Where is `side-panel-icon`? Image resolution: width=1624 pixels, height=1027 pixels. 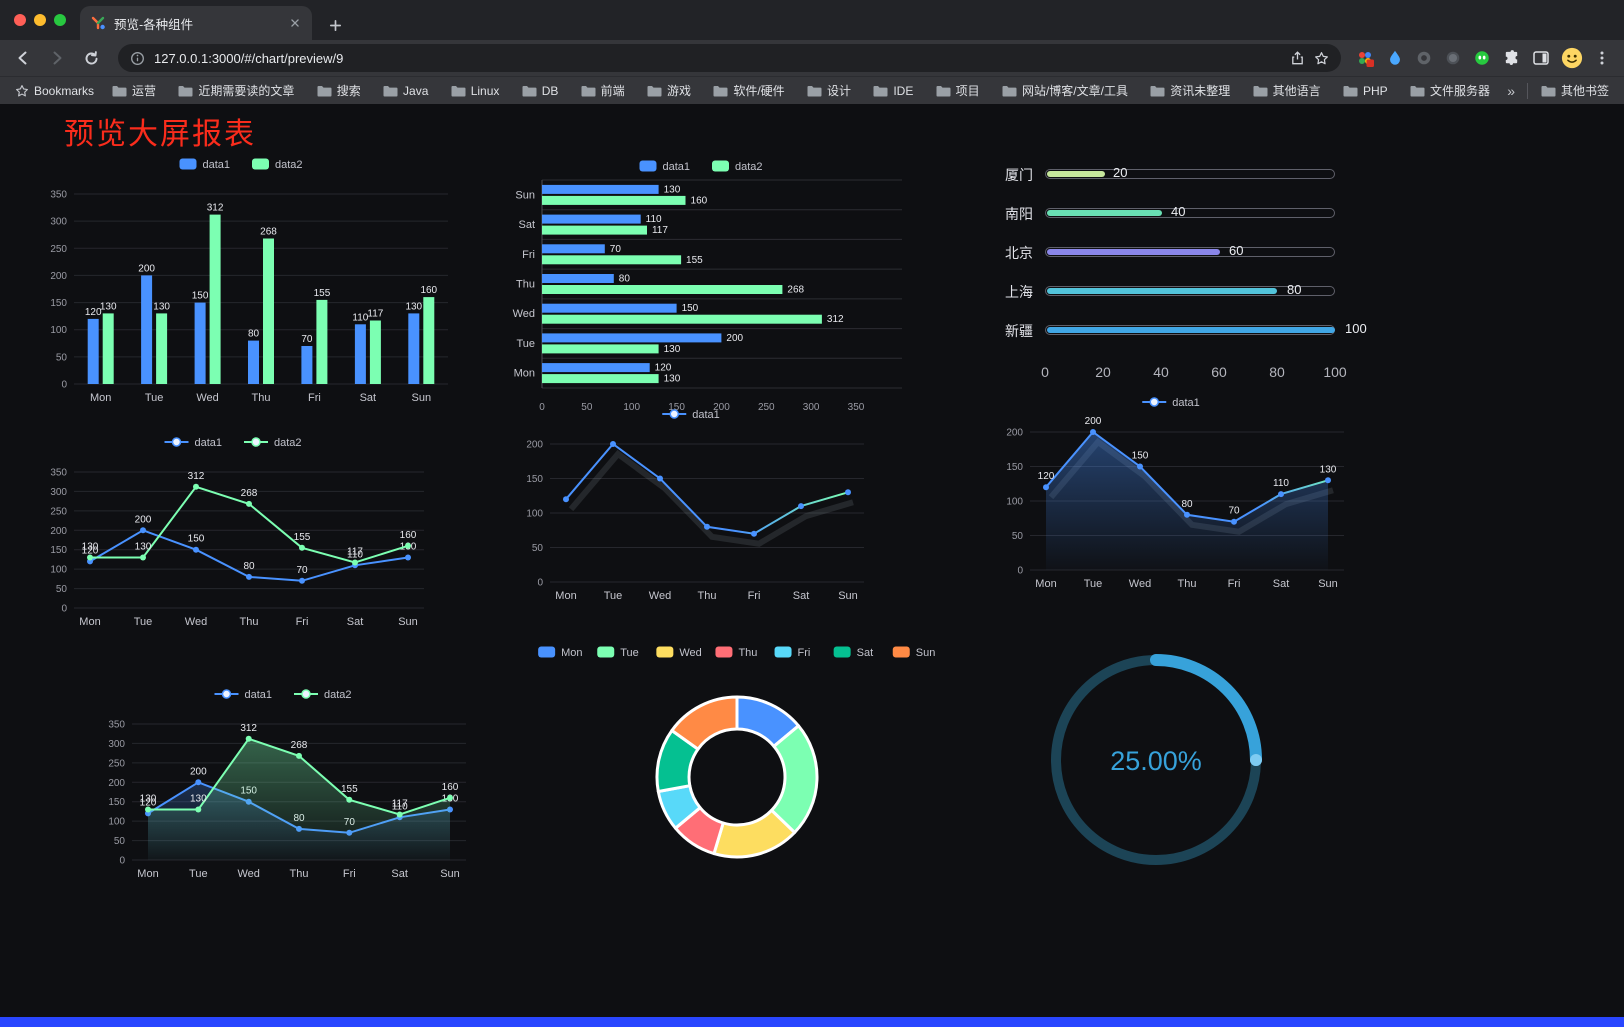 side-panel-icon is located at coordinates (1541, 58).